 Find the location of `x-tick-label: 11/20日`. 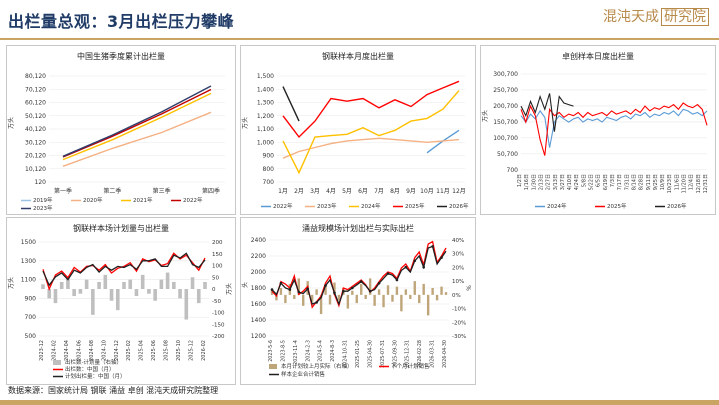

x-tick-label: 11/20日 is located at coordinates (685, 183).